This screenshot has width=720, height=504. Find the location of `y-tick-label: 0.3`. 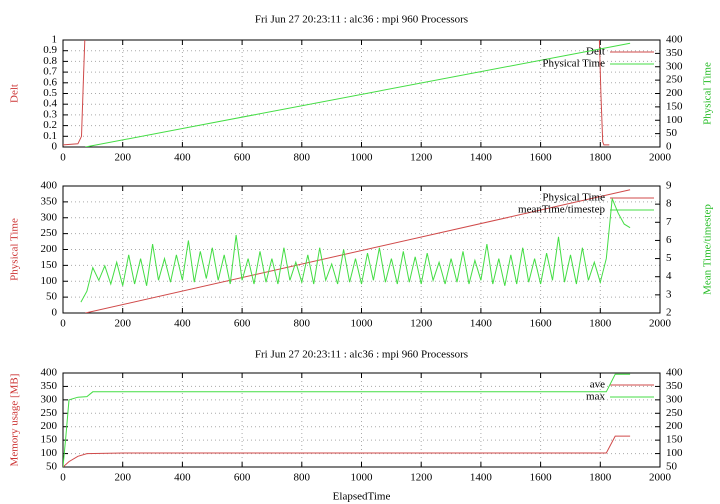

y-tick-label: 0.3 is located at coordinates (50, 114).